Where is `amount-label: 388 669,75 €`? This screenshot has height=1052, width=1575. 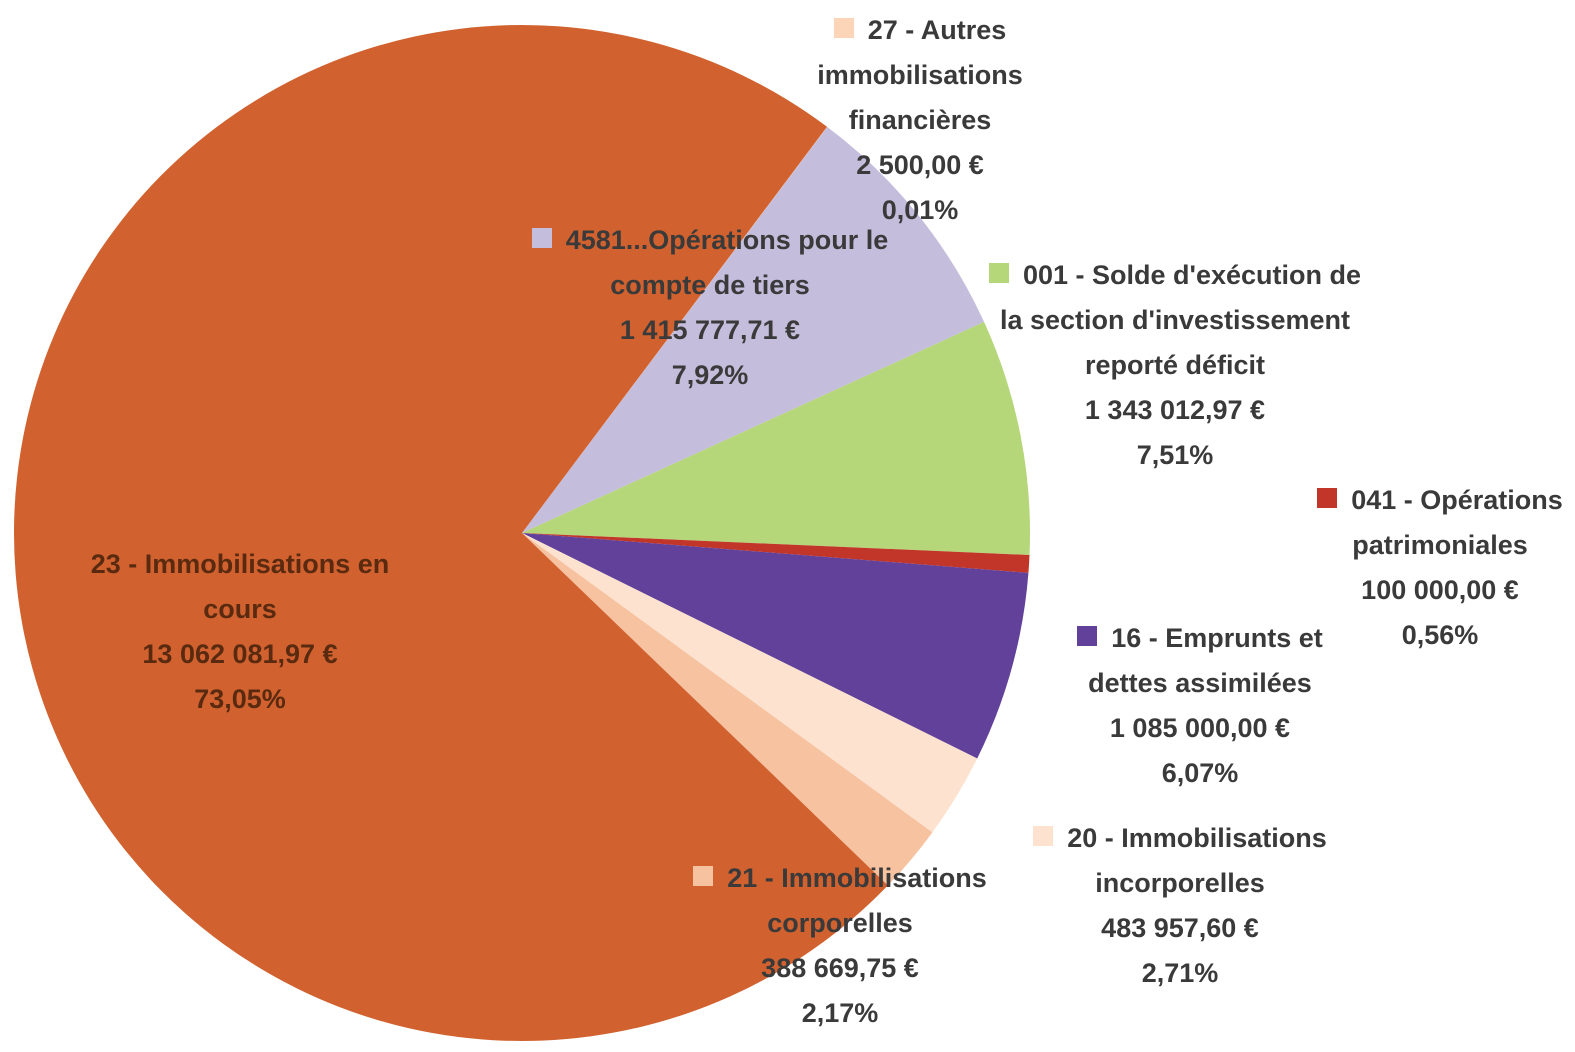 amount-label: 388 669,75 € is located at coordinates (840, 968).